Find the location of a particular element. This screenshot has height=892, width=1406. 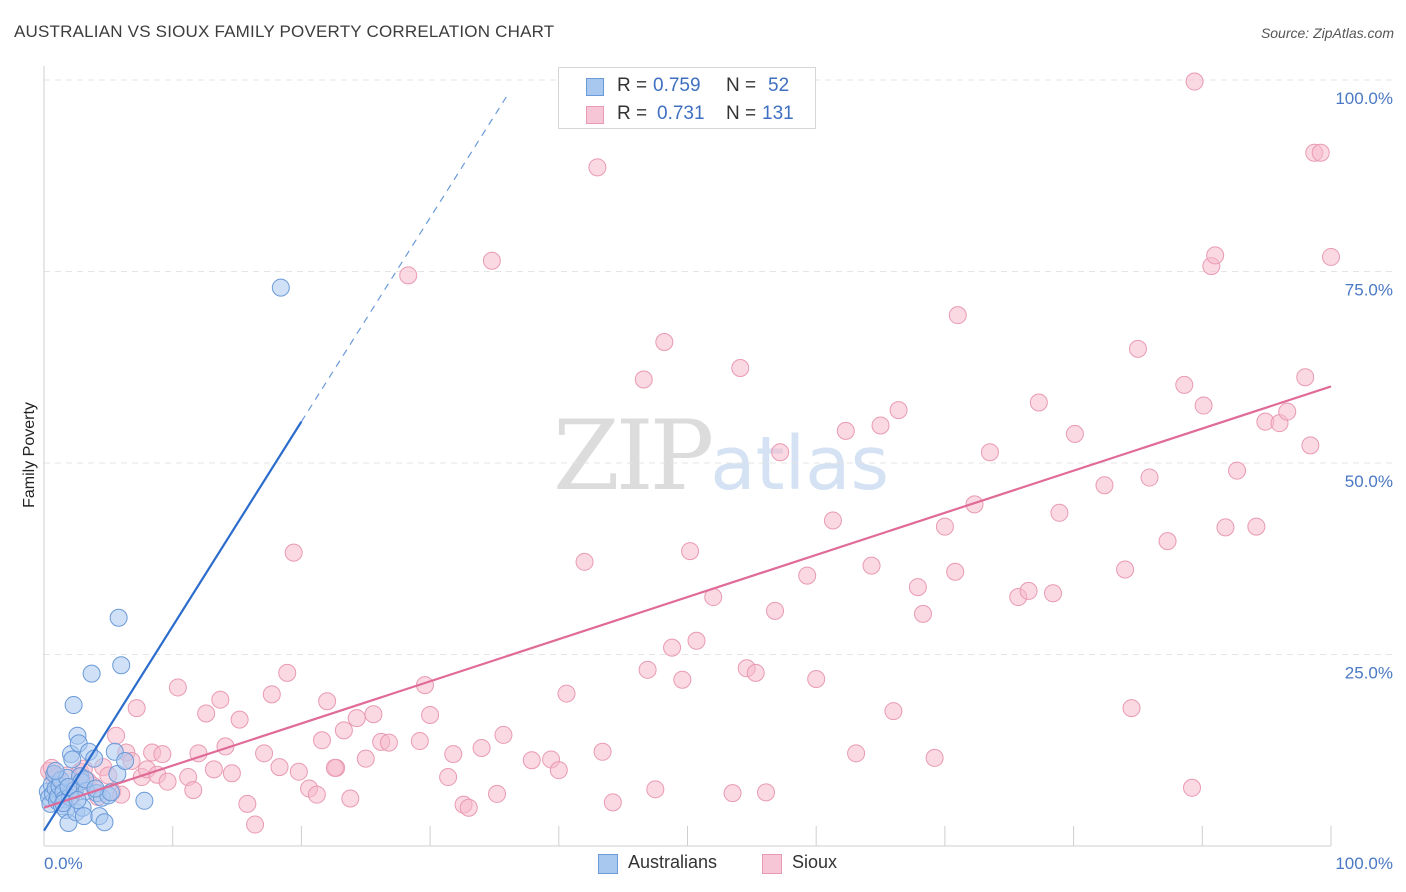

stats-box: R = 0.759 N = 52 R = 0.731 N = 131 is located at coordinates (687, 98).